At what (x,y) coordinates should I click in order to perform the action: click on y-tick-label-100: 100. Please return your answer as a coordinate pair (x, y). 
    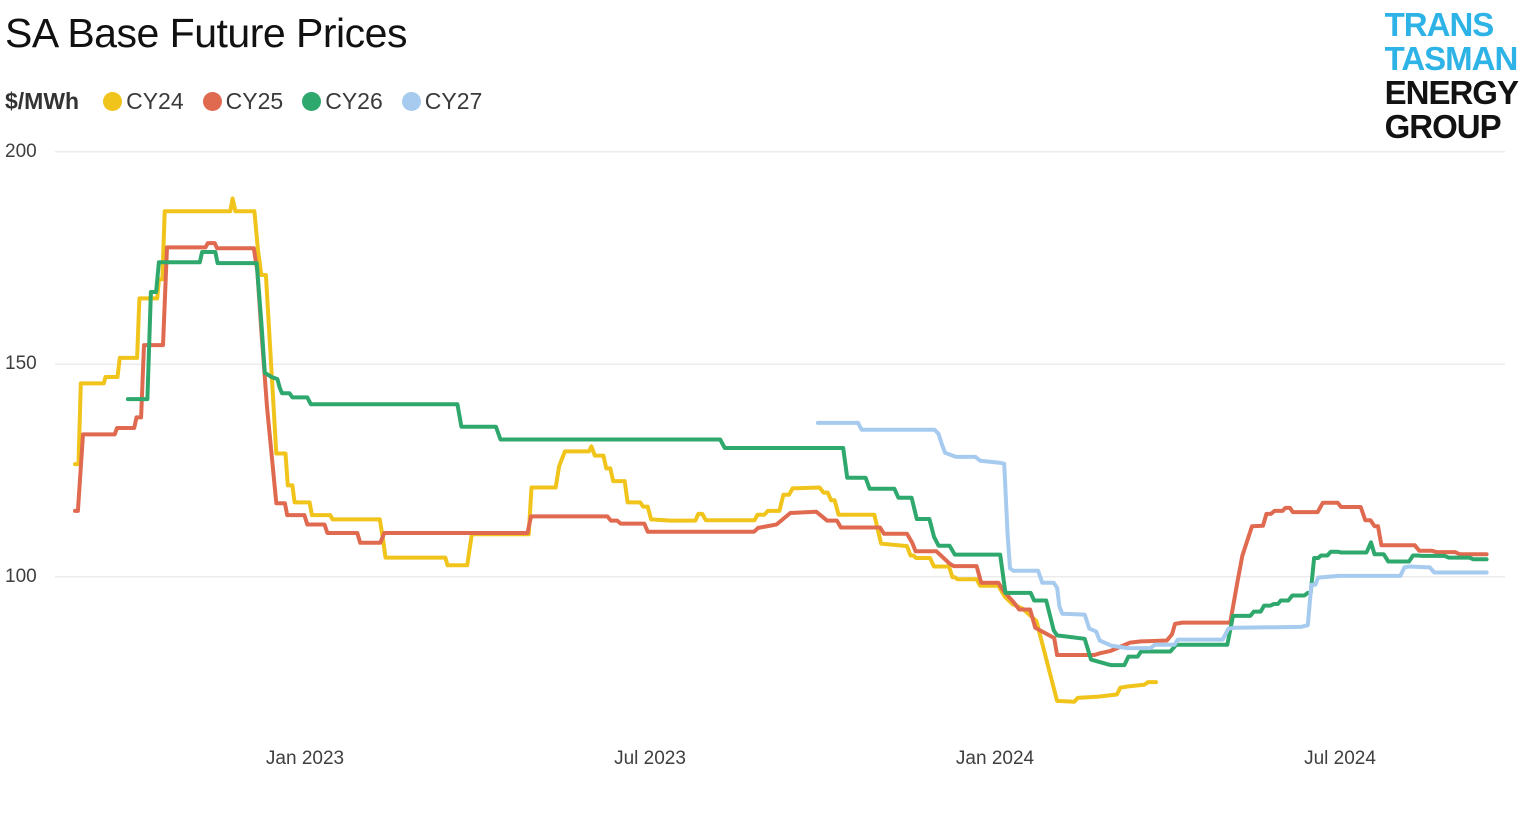
    Looking at the image, I should click on (21, 576).